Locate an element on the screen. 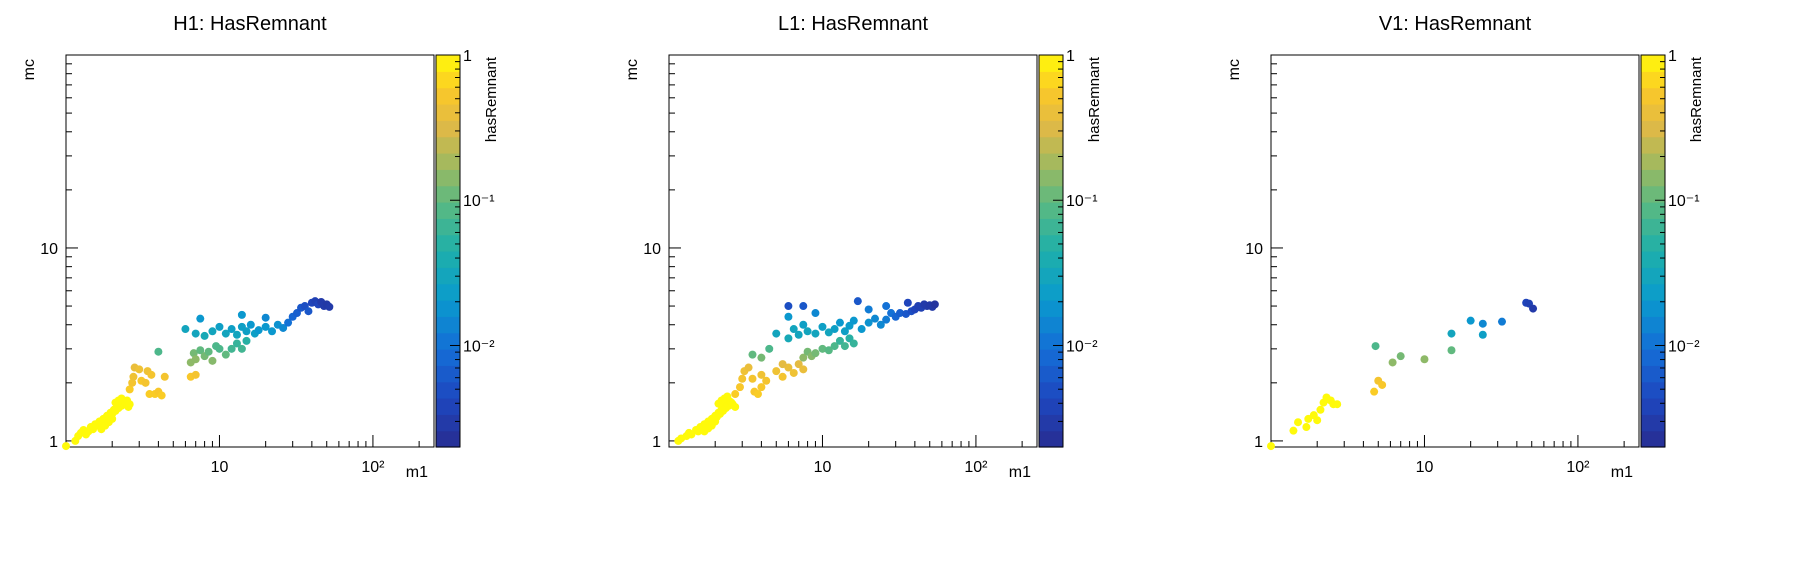 This screenshot has height=576, width=1798. scatter-points is located at coordinates (806, 371).